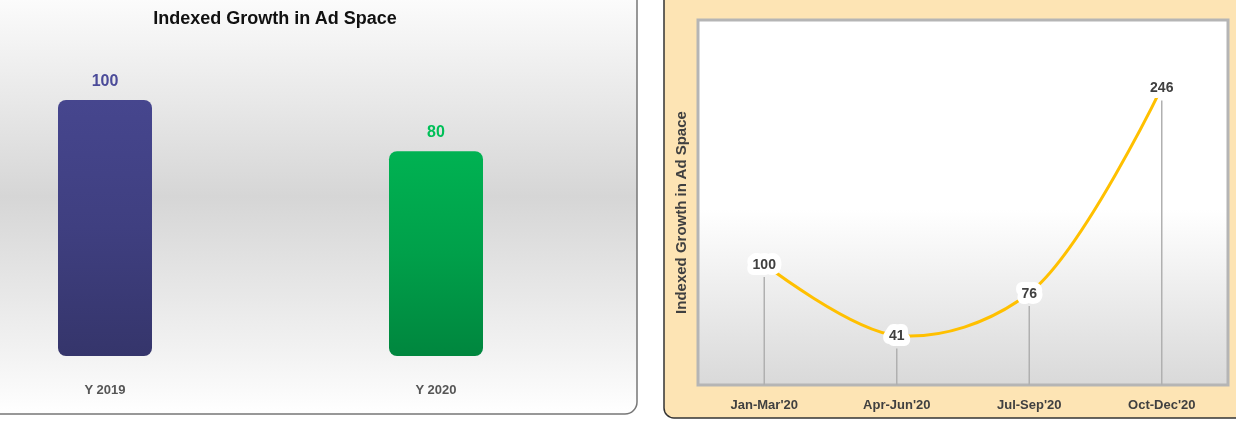  I want to click on x-tick-label: Jul-Sep'20, so click(1029, 404).